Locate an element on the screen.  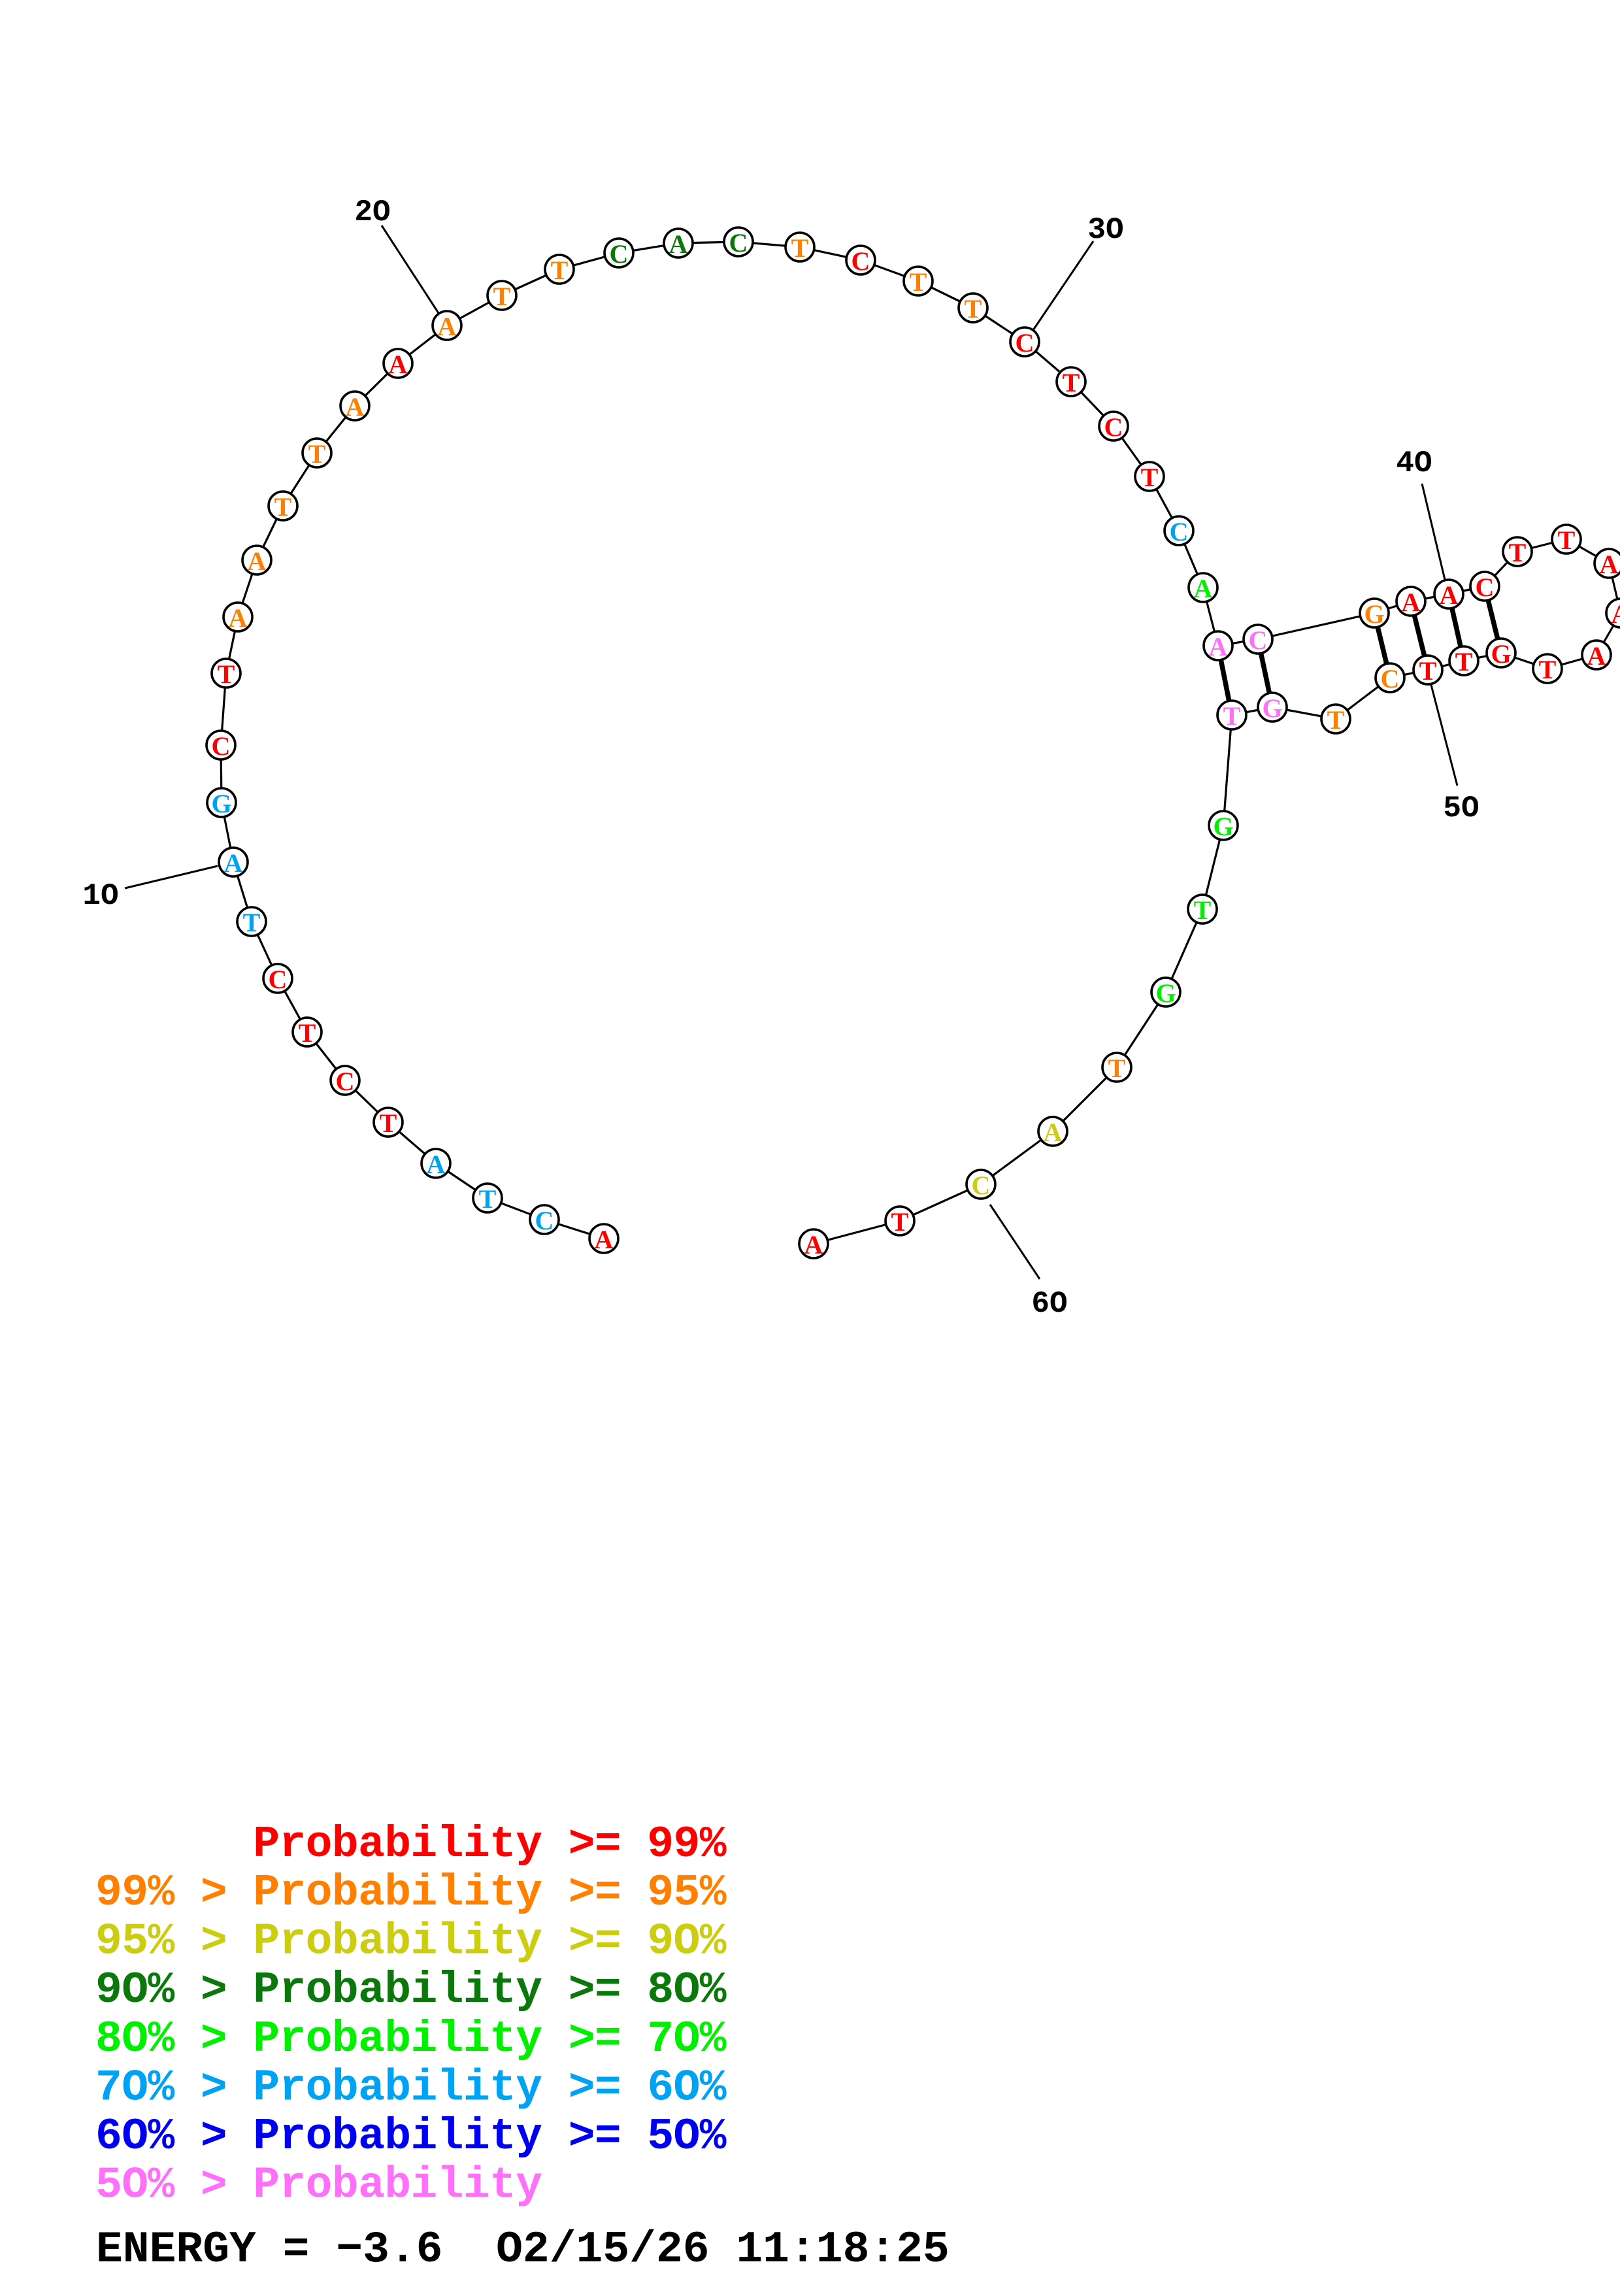
svg-text: 95% > Probability >= 9O% is located at coordinates (411, 1942).